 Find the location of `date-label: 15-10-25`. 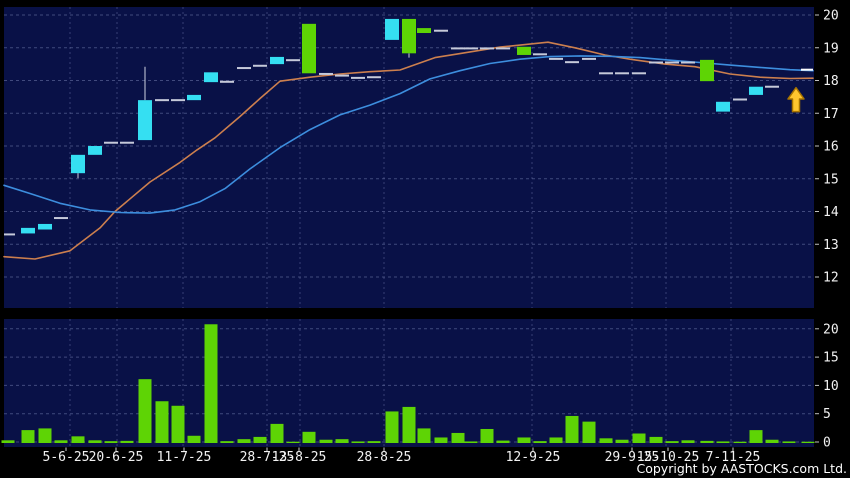

date-label: 15-10-25 is located at coordinates (668, 457).